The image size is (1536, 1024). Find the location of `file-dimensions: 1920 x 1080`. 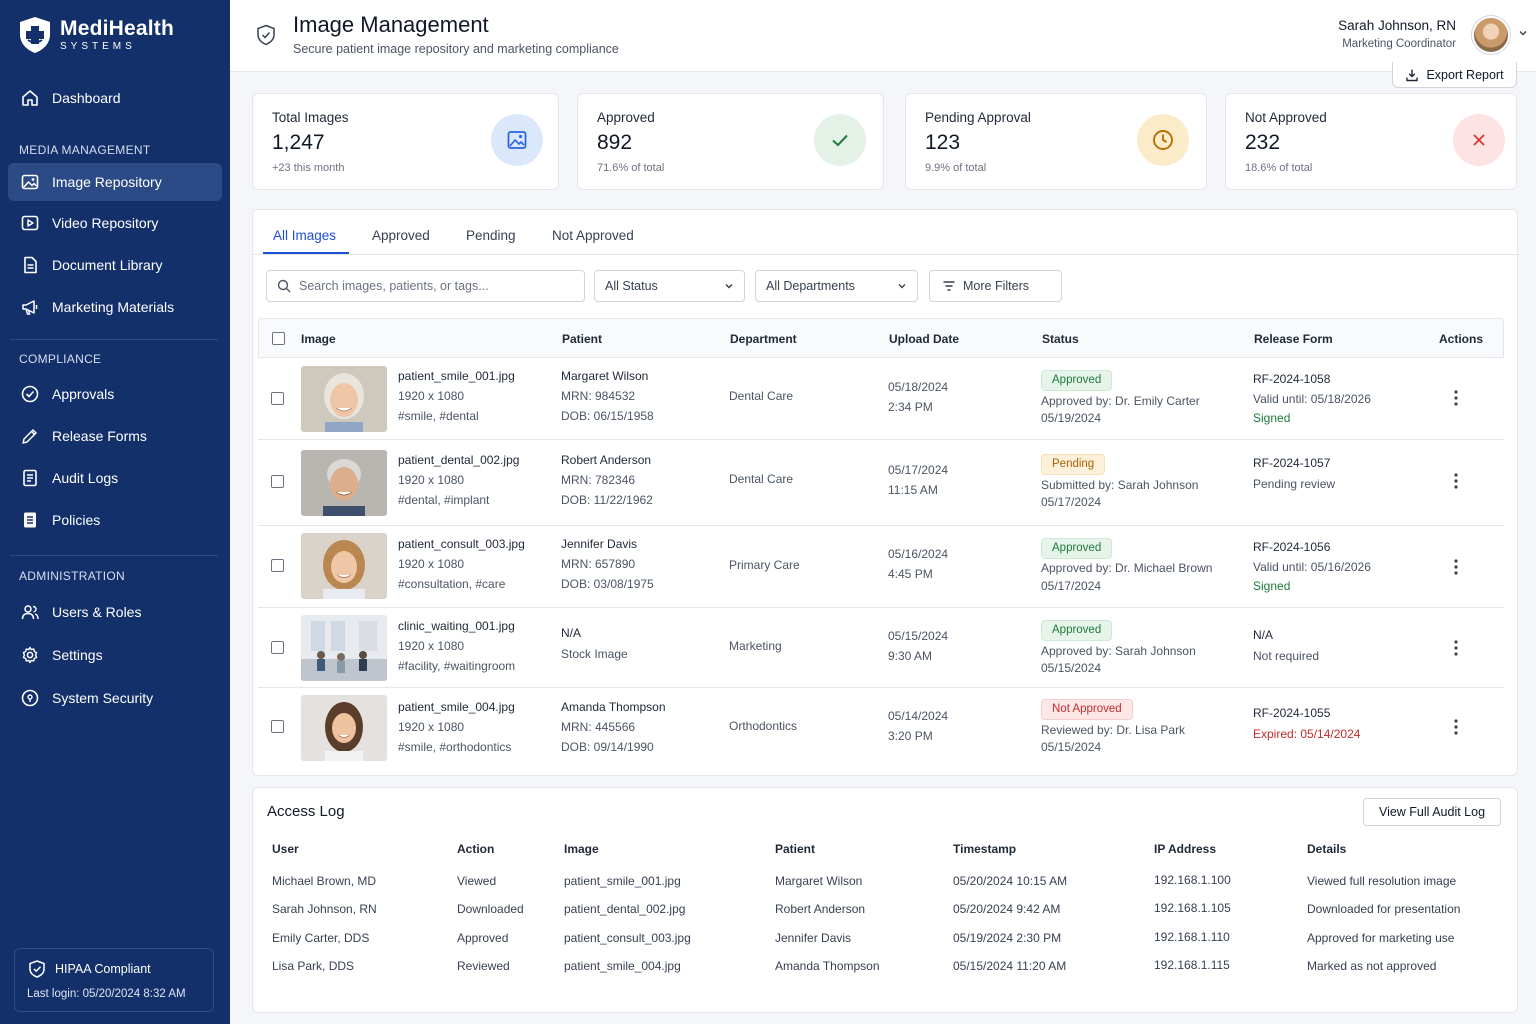

file-dimensions: 1920 x 1080 is located at coordinates (431, 480).